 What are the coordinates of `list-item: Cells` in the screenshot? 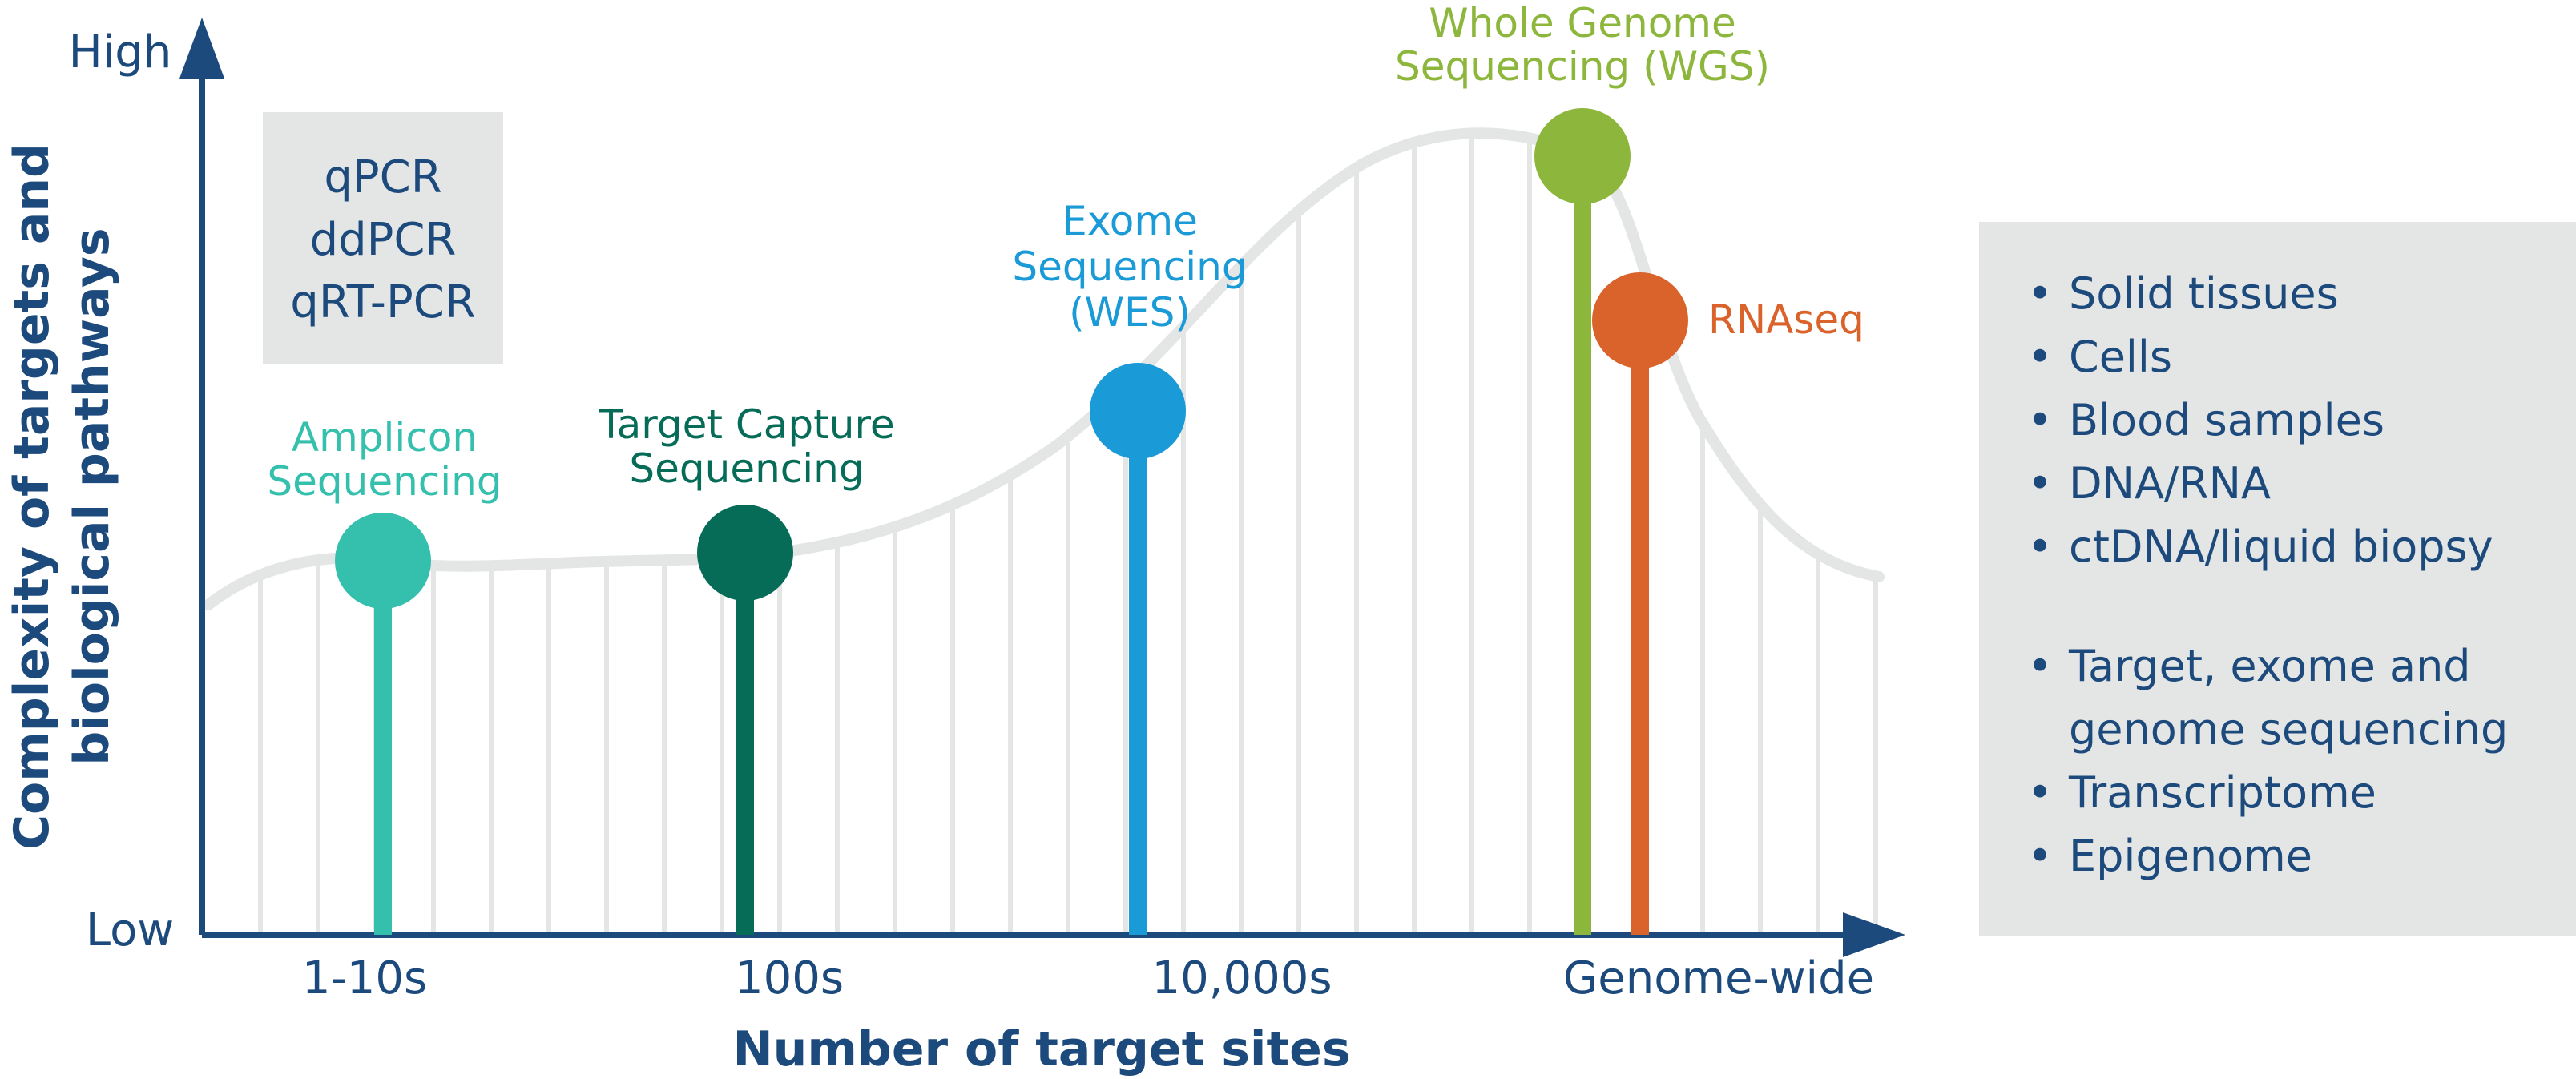 It's located at (2301, 357).